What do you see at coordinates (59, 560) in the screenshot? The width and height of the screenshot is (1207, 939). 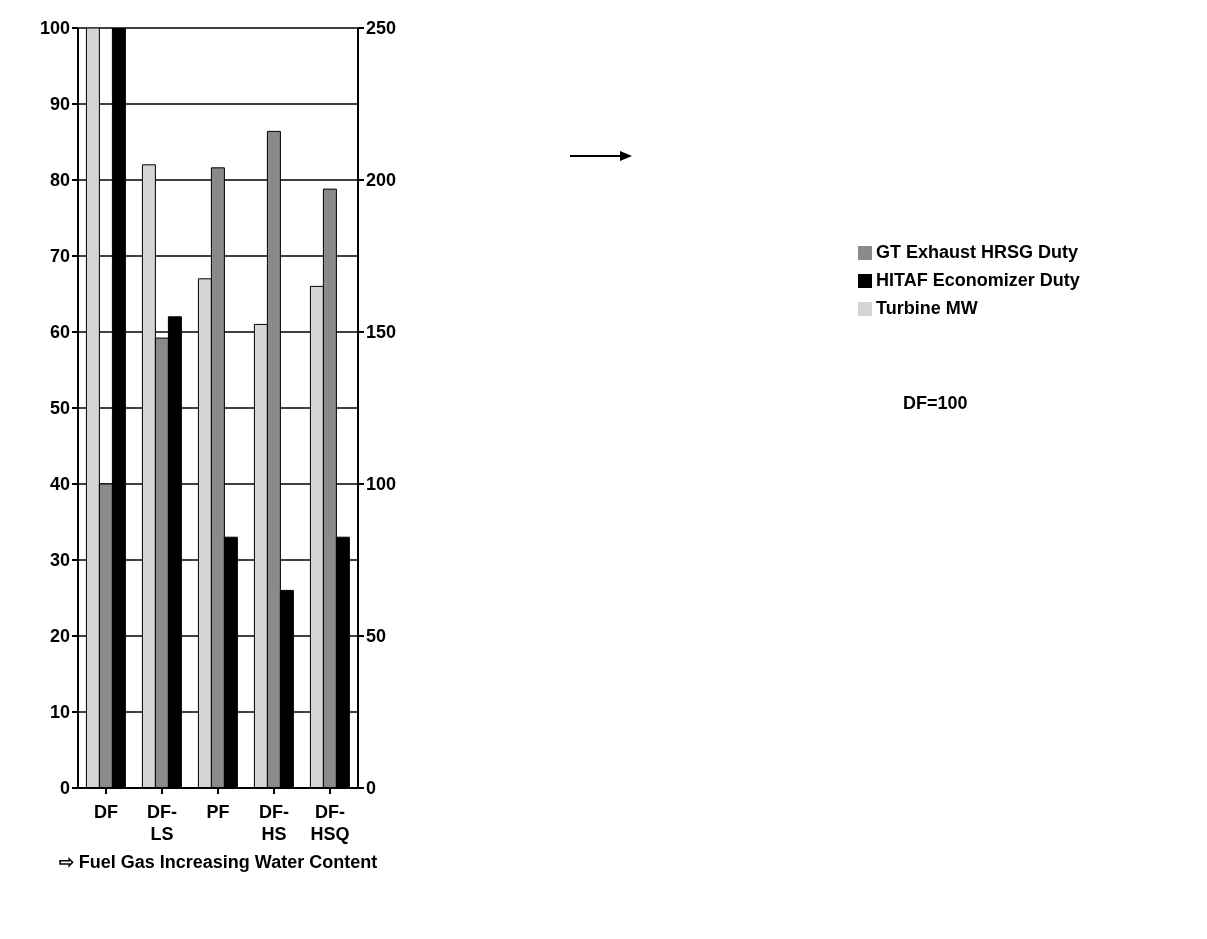 I see `y-tick-label: 30` at bounding box center [59, 560].